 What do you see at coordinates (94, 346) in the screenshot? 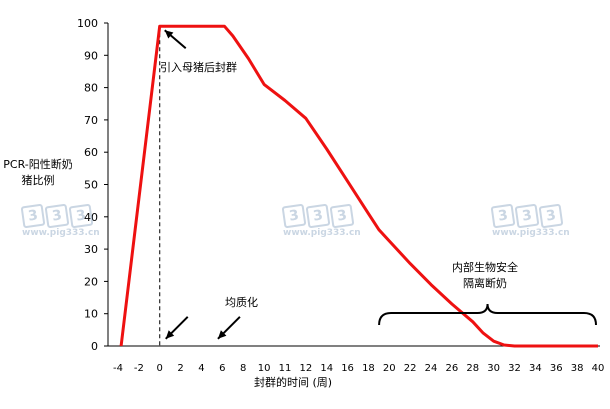
I see `y-tick-label: 0` at bounding box center [94, 346].